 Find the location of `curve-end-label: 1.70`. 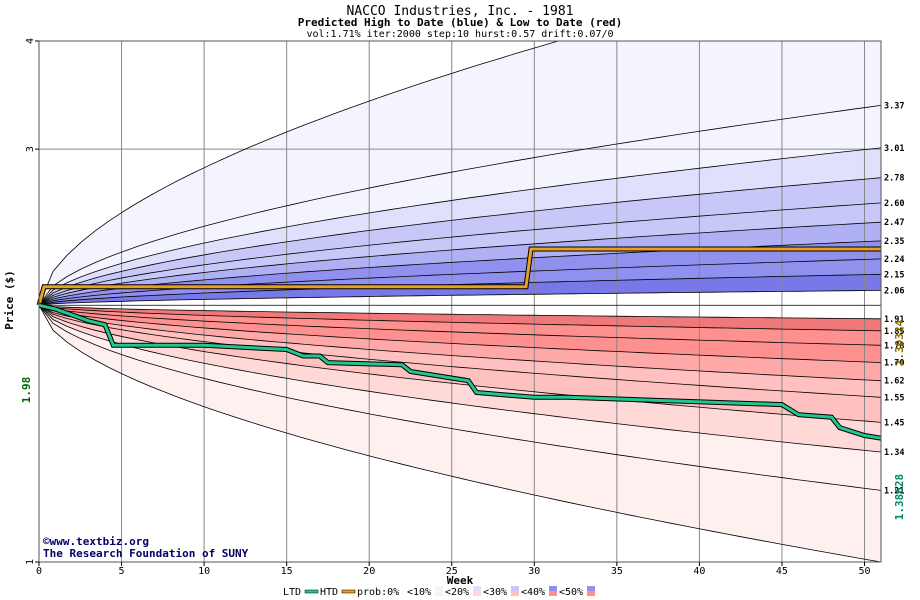

curve-end-label: 1.70 is located at coordinates (894, 364).